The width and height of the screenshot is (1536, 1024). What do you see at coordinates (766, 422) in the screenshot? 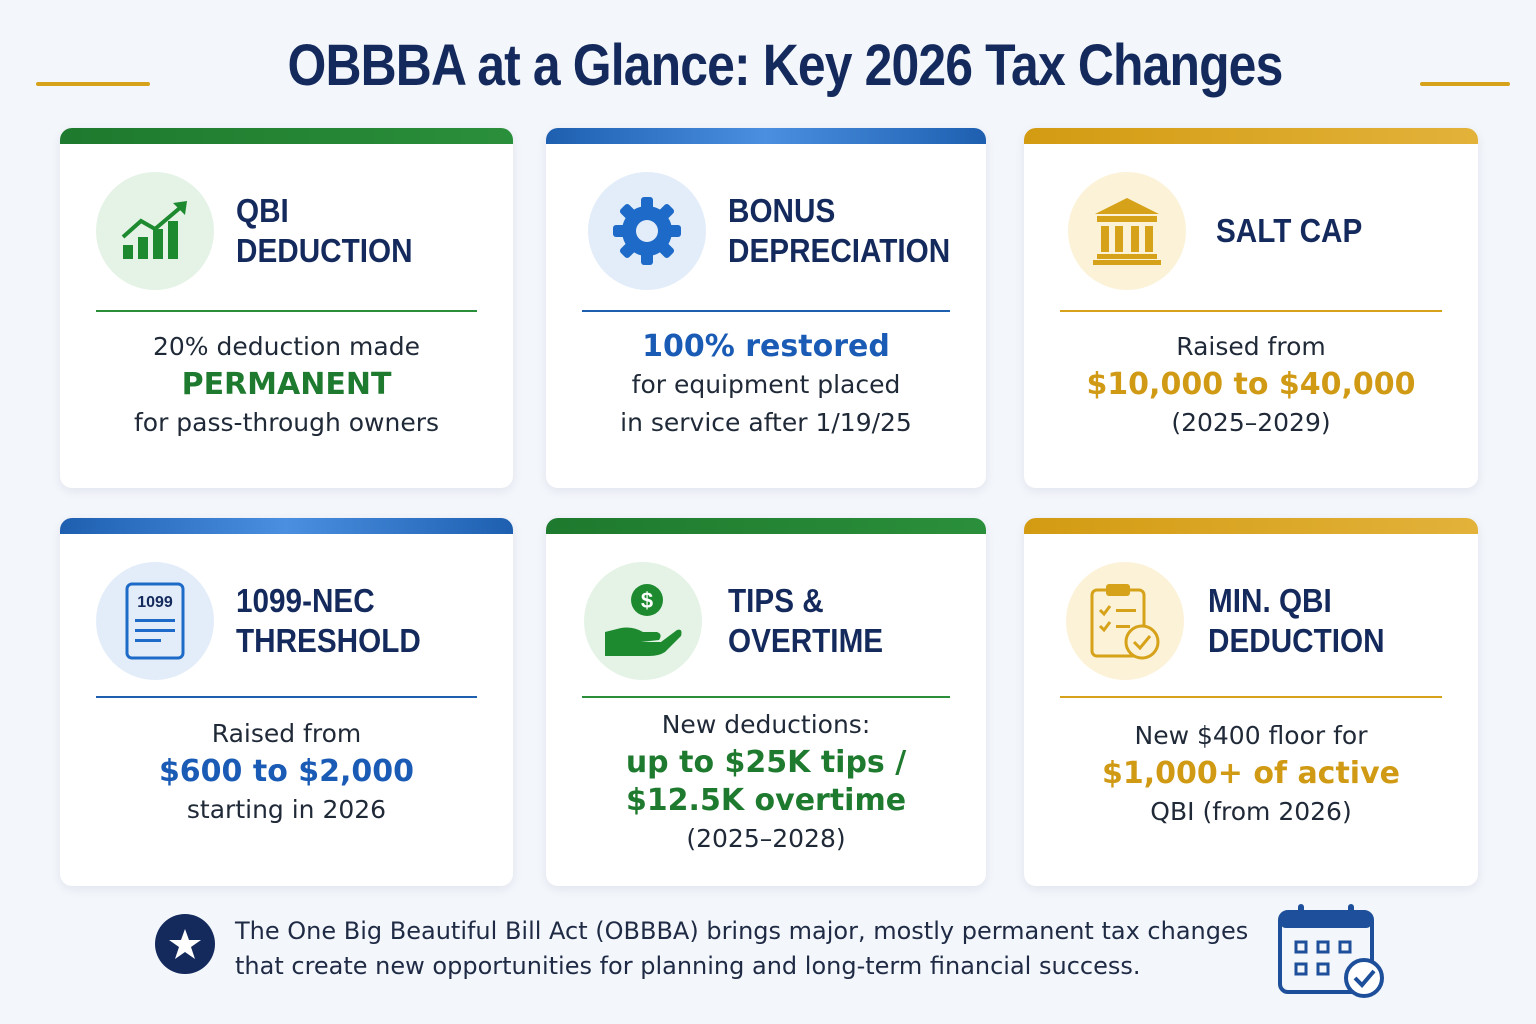
I see `card-line: in service after 1/19/25` at bounding box center [766, 422].